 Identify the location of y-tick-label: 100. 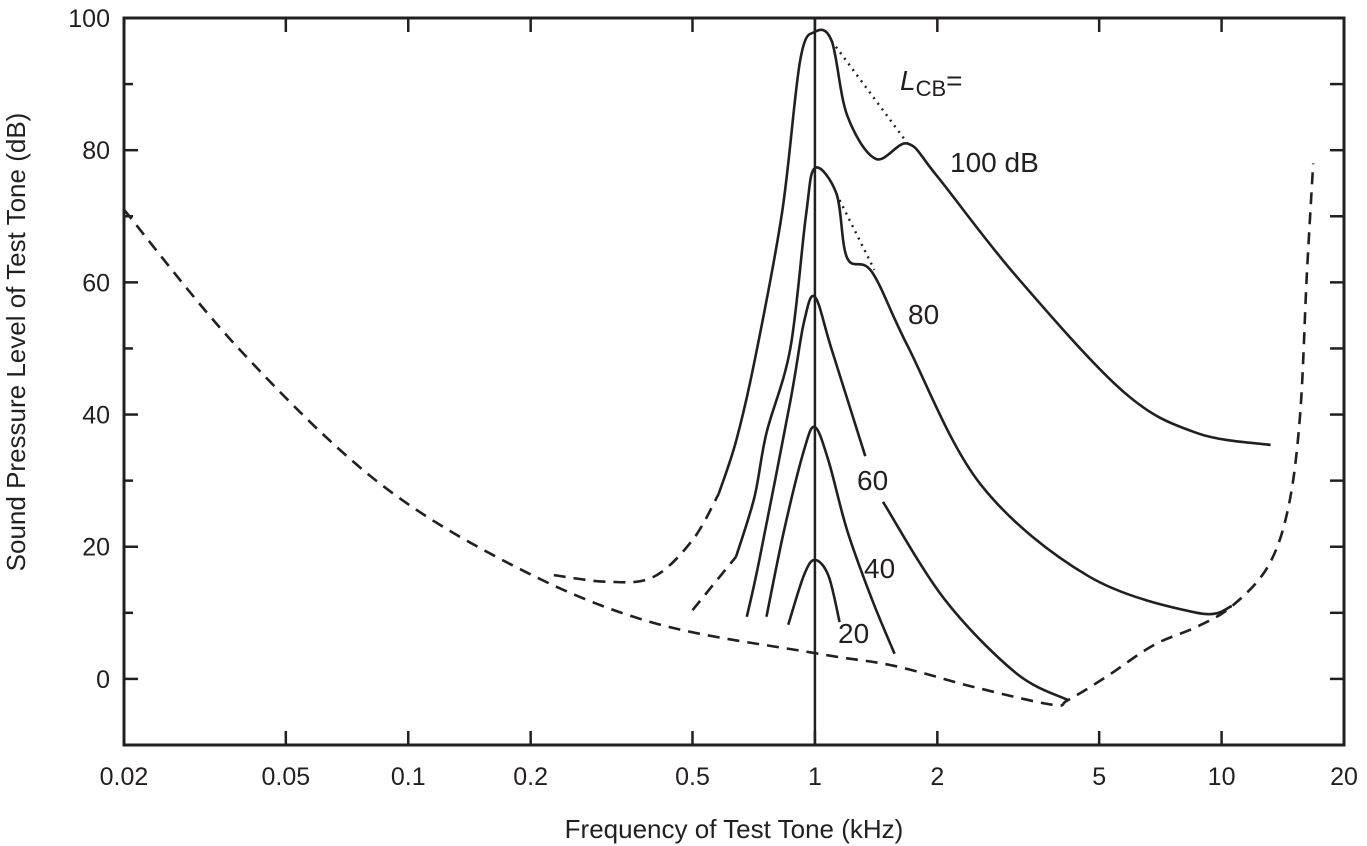
(89, 19).